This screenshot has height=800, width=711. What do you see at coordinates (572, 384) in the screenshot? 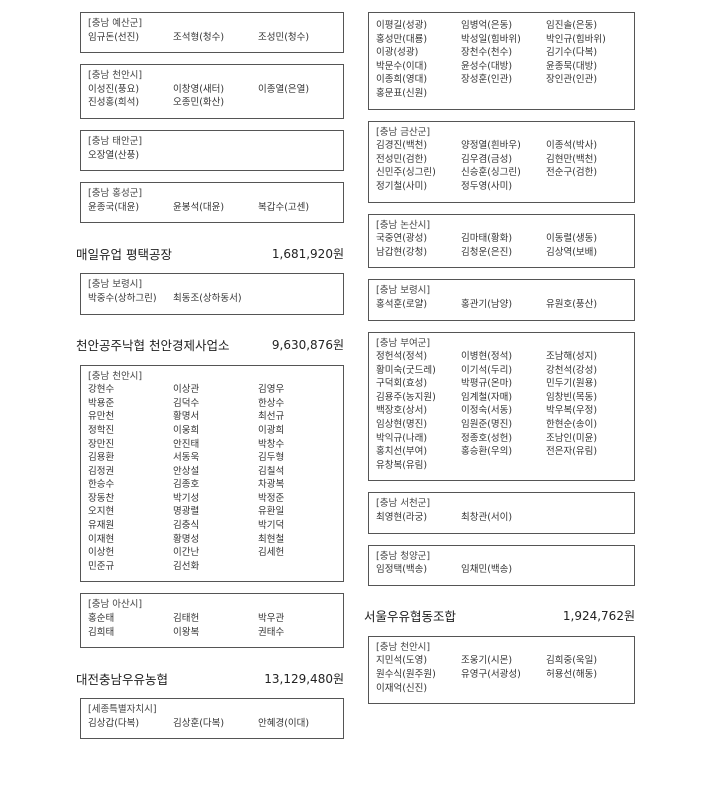
I see `farm-name: 민두기(원용)` at bounding box center [572, 384].